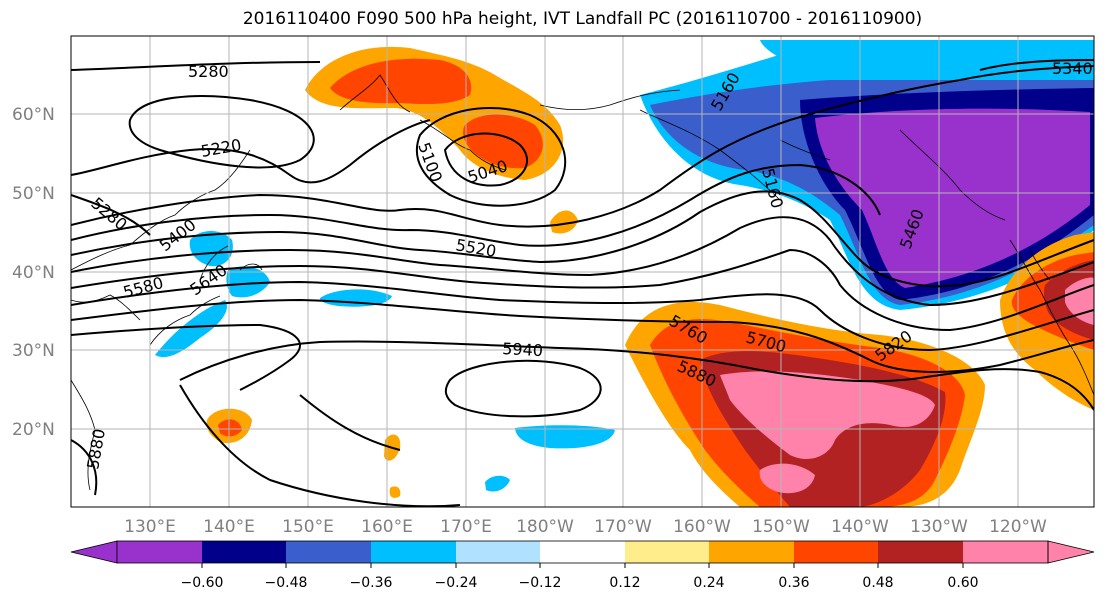  I want to click on colorbar-tick-label: 0.12, so click(624, 583).